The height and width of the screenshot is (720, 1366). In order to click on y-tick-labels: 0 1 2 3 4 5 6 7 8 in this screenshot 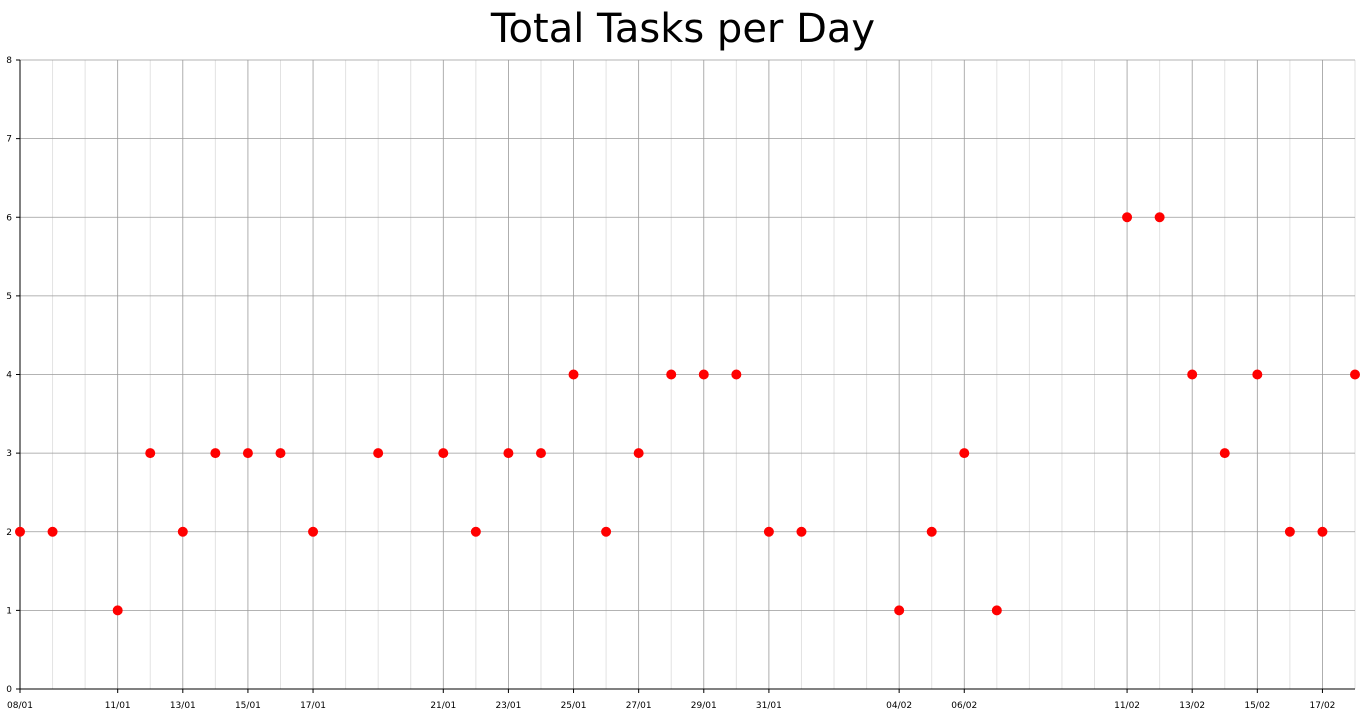, I will do `click(9, 375)`.